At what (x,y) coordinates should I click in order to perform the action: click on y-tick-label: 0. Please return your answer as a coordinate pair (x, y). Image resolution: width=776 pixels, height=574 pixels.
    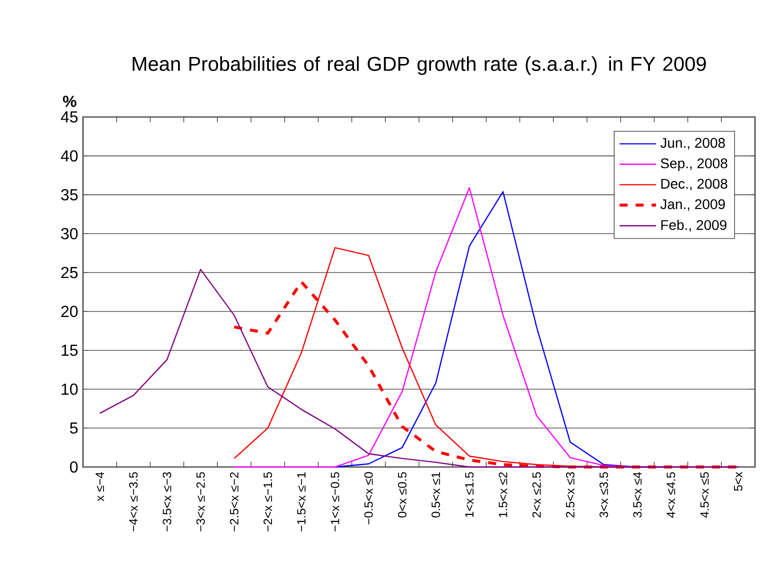
    Looking at the image, I should click on (74, 467).